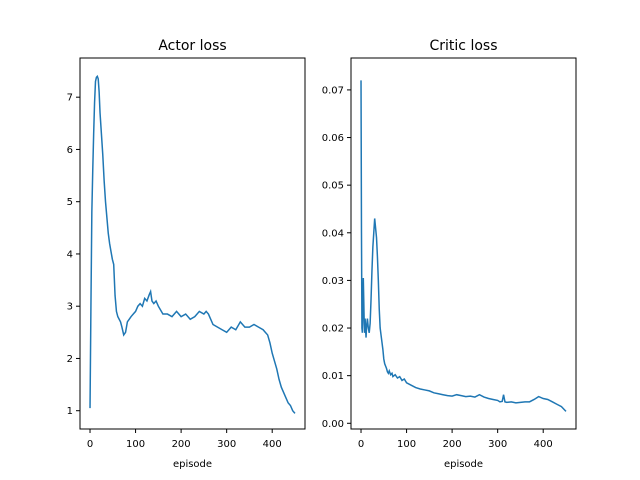 The width and height of the screenshot is (640, 480). What do you see at coordinates (333, 424) in the screenshot?
I see `critic-loss-y-tick-label: 0.00` at bounding box center [333, 424].